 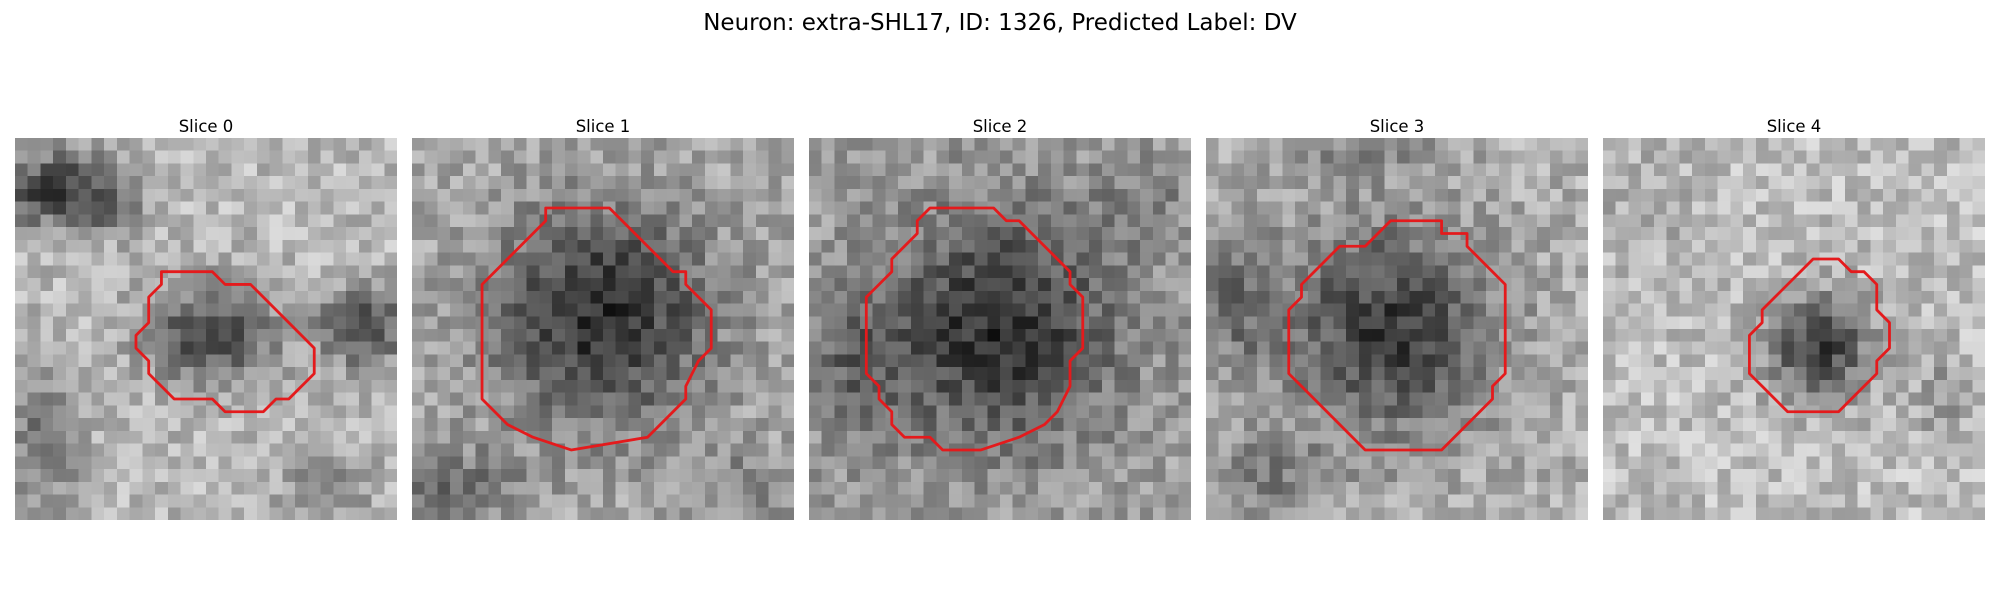 I want to click on slice-panel-4: Slice 4, so click(x=1794, y=318).